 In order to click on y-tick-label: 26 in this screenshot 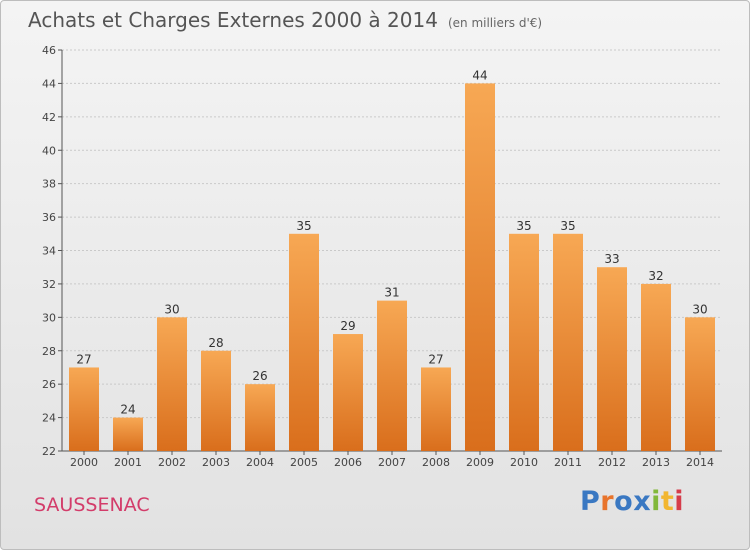, I will do `click(49, 384)`.